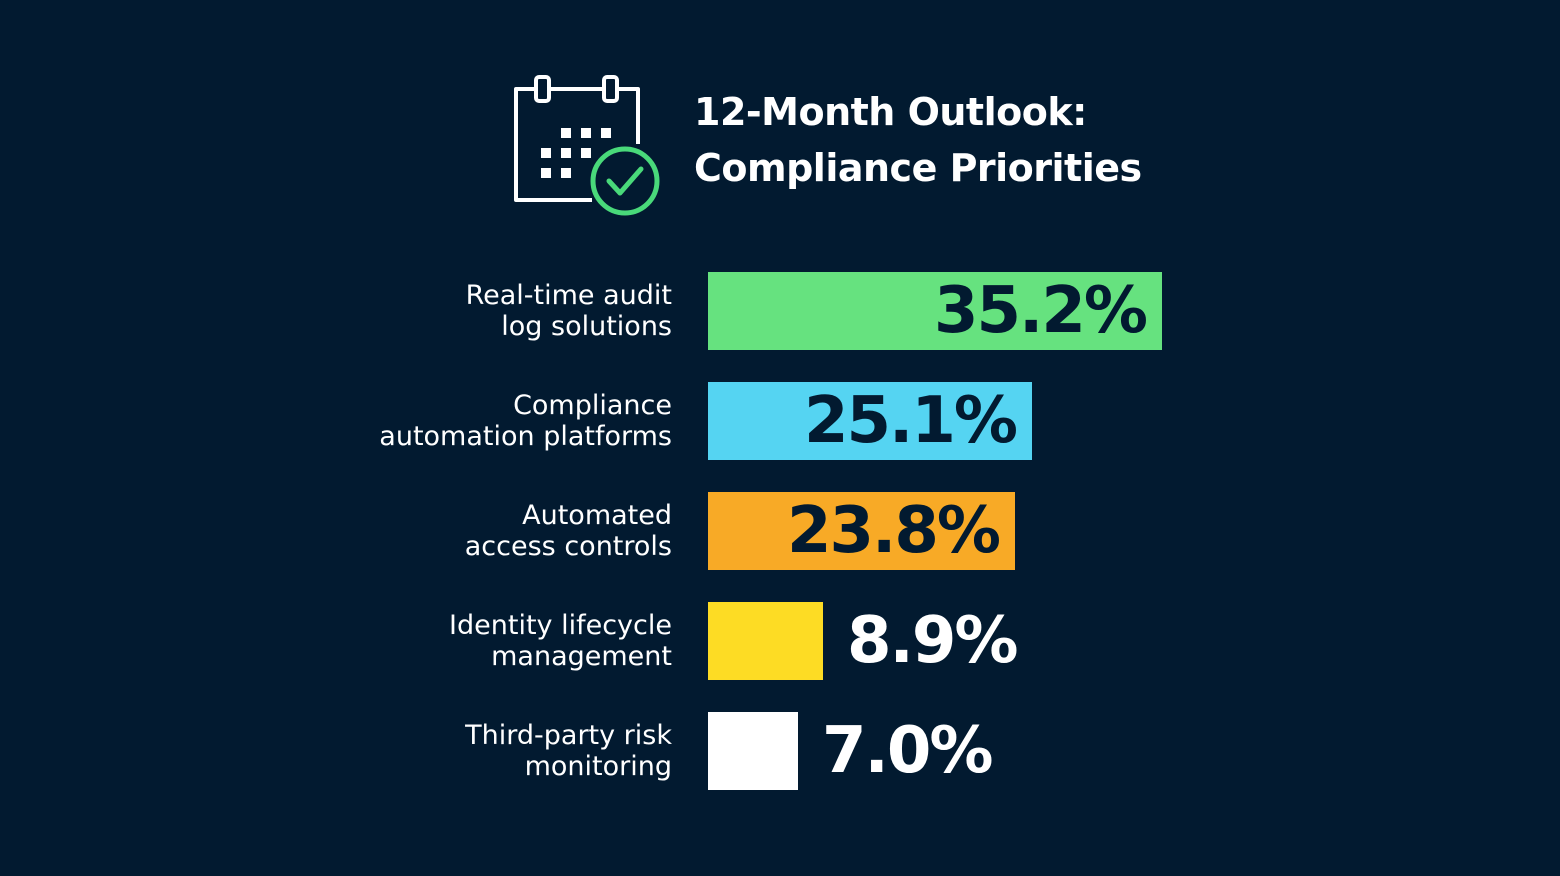  I want to click on chart-title-line-1: 12-Month Outlook:, so click(890, 112).